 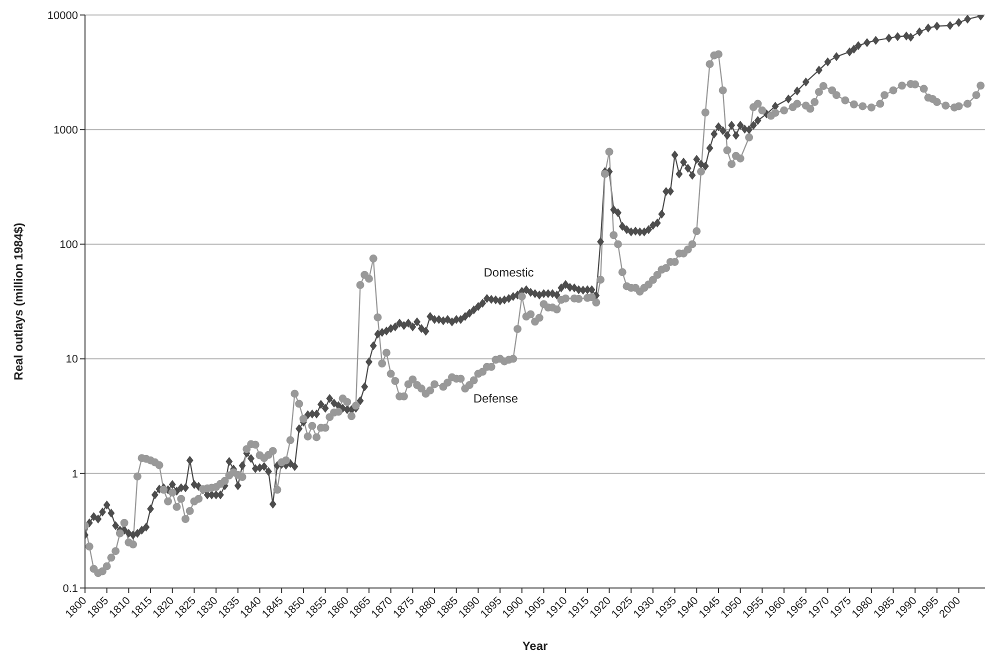 I want to click on y-tick-label: 0.1, so click(x=70, y=588).